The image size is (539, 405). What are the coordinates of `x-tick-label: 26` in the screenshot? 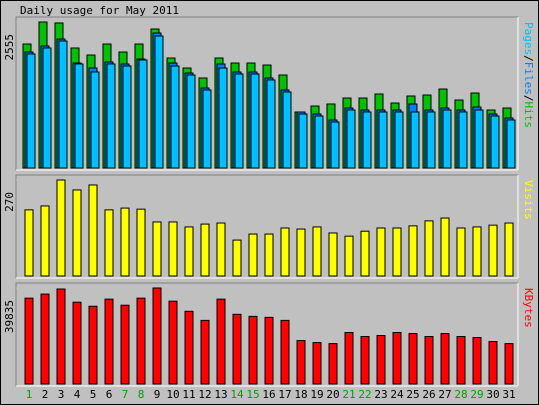 It's located at (428, 394).